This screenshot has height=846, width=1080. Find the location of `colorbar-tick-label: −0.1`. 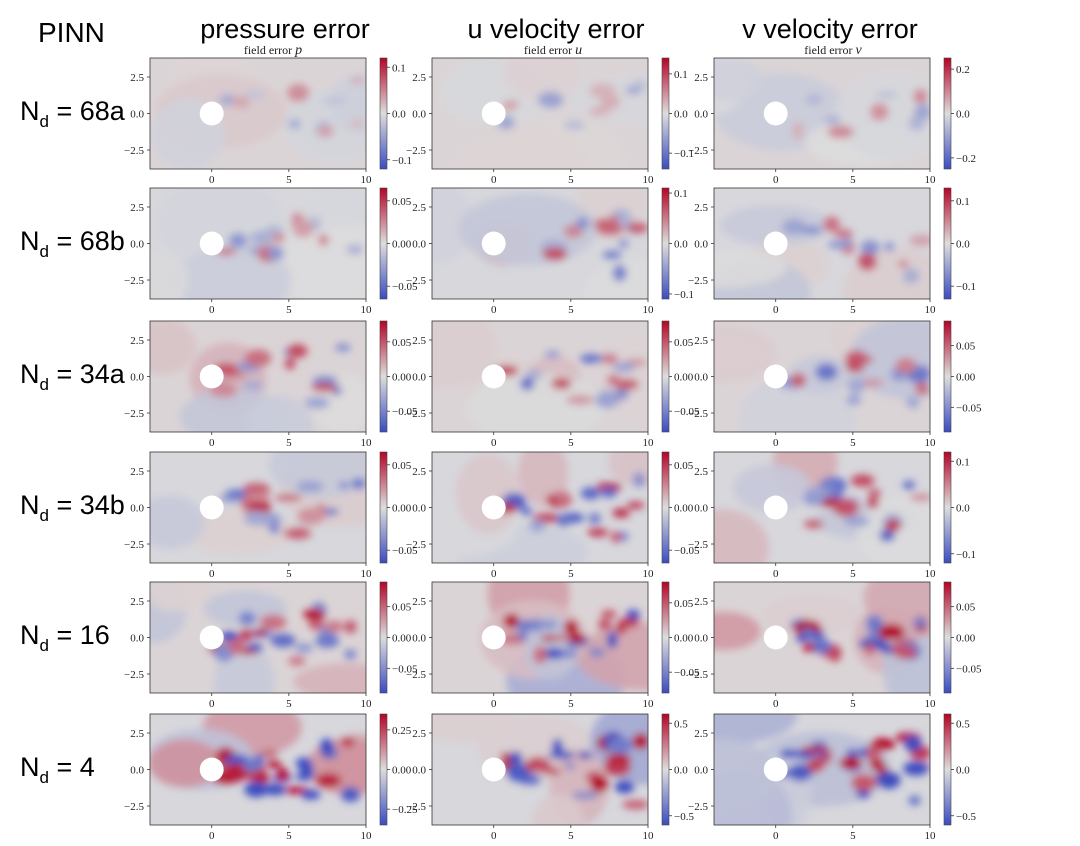

colorbar-tick-label: −0.1 is located at coordinates (684, 295).